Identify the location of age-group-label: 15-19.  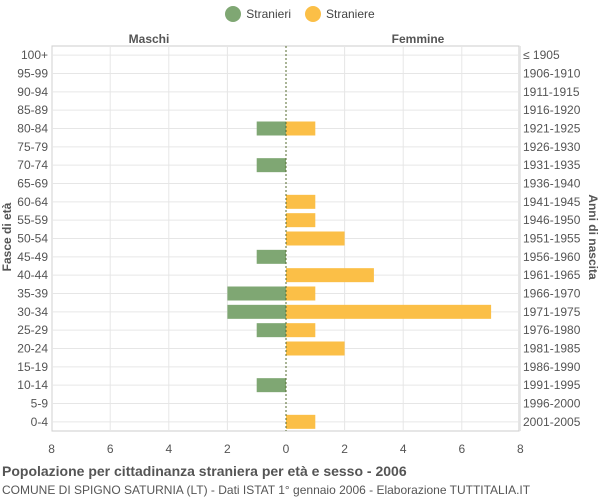
(32, 367).